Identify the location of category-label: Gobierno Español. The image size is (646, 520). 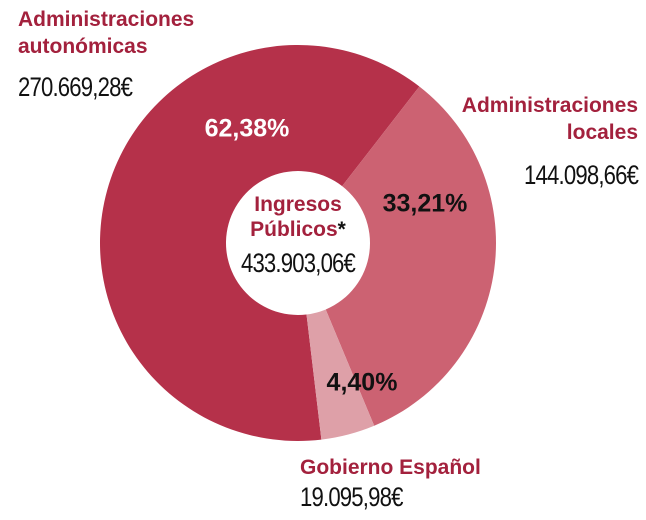
(390, 467).